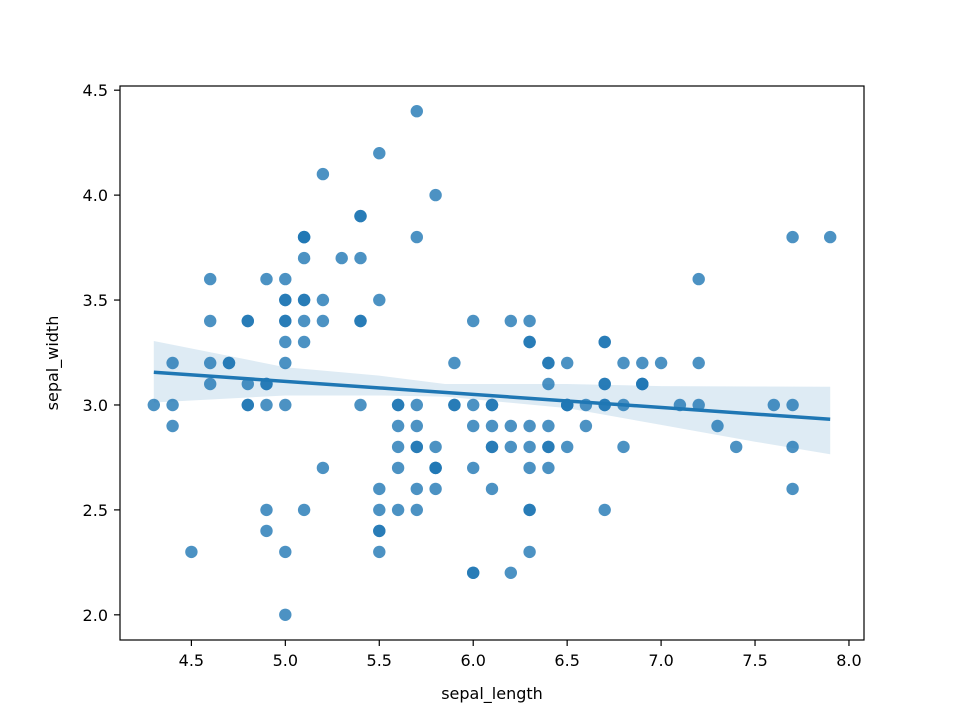  What do you see at coordinates (848, 660) in the screenshot?
I see `x-tick-label: 8.0` at bounding box center [848, 660].